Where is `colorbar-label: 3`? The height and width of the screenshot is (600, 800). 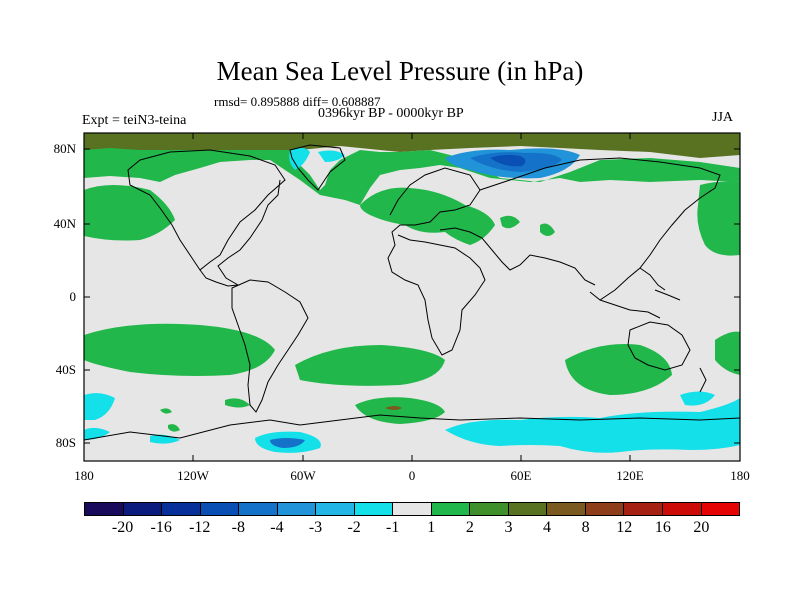 colorbar-label: 3 is located at coordinates (508, 527).